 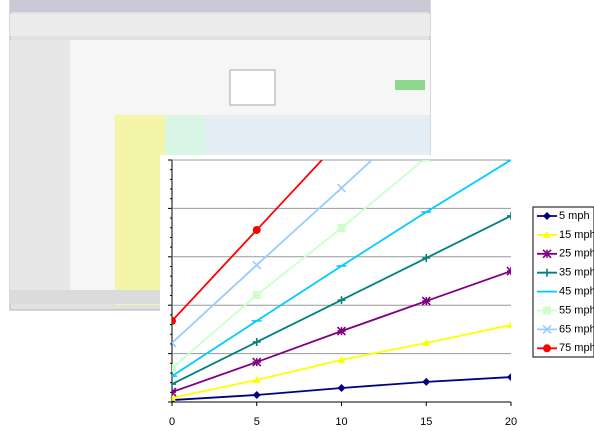 What do you see at coordinates (576, 273) in the screenshot?
I see `legend-label: 35 mph` at bounding box center [576, 273].